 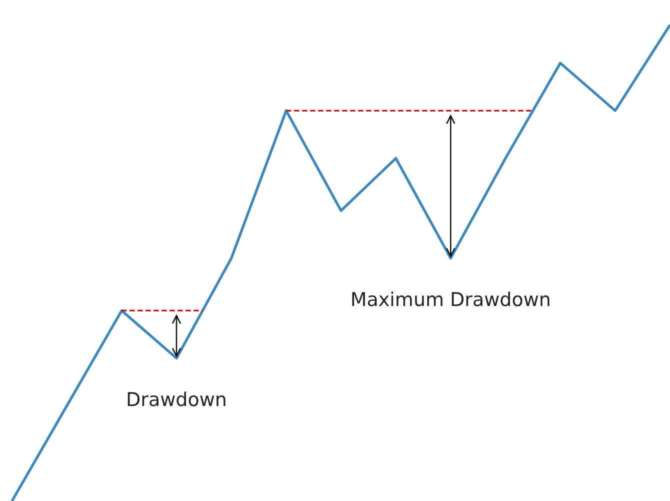 What do you see at coordinates (450, 300) in the screenshot?
I see `annotation: Maximum Drawdown` at bounding box center [450, 300].